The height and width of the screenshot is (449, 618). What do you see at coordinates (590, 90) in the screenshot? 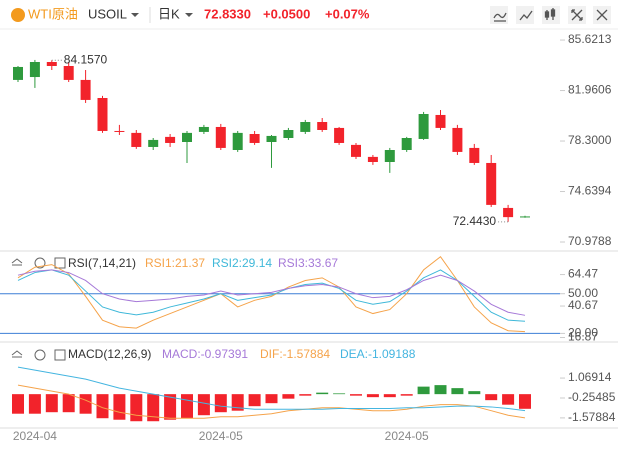
I see `y-tick-label: 81.9606` at bounding box center [590, 90].